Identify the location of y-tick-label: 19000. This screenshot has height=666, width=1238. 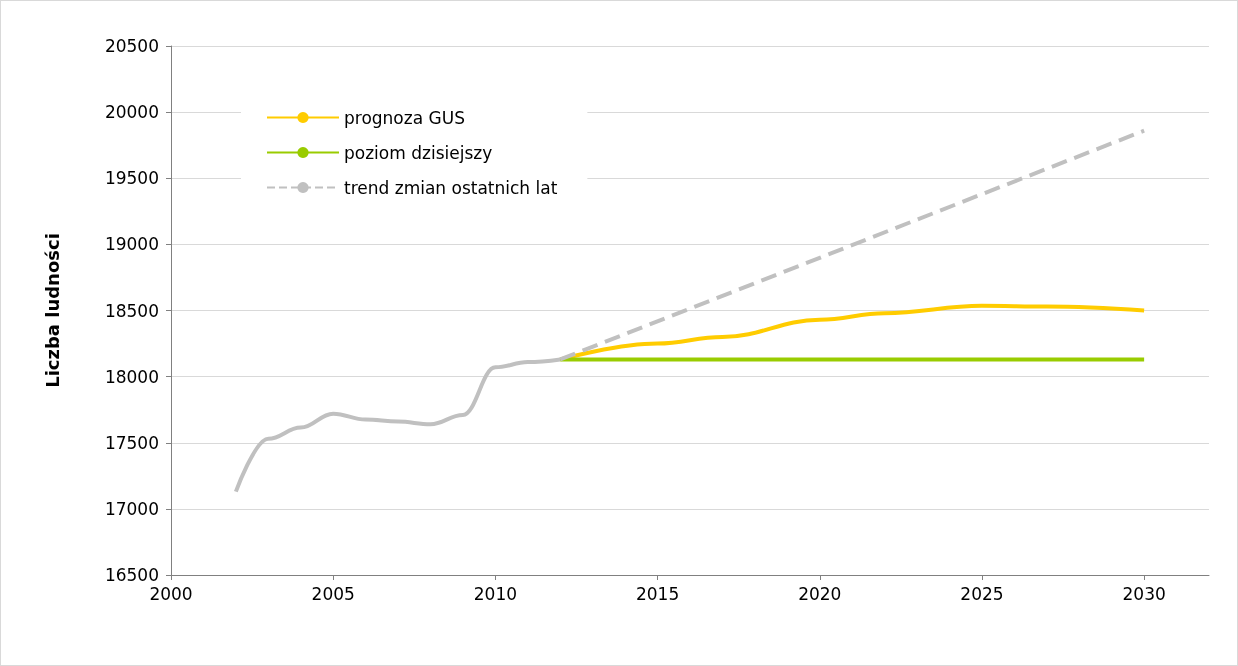
(131, 244).